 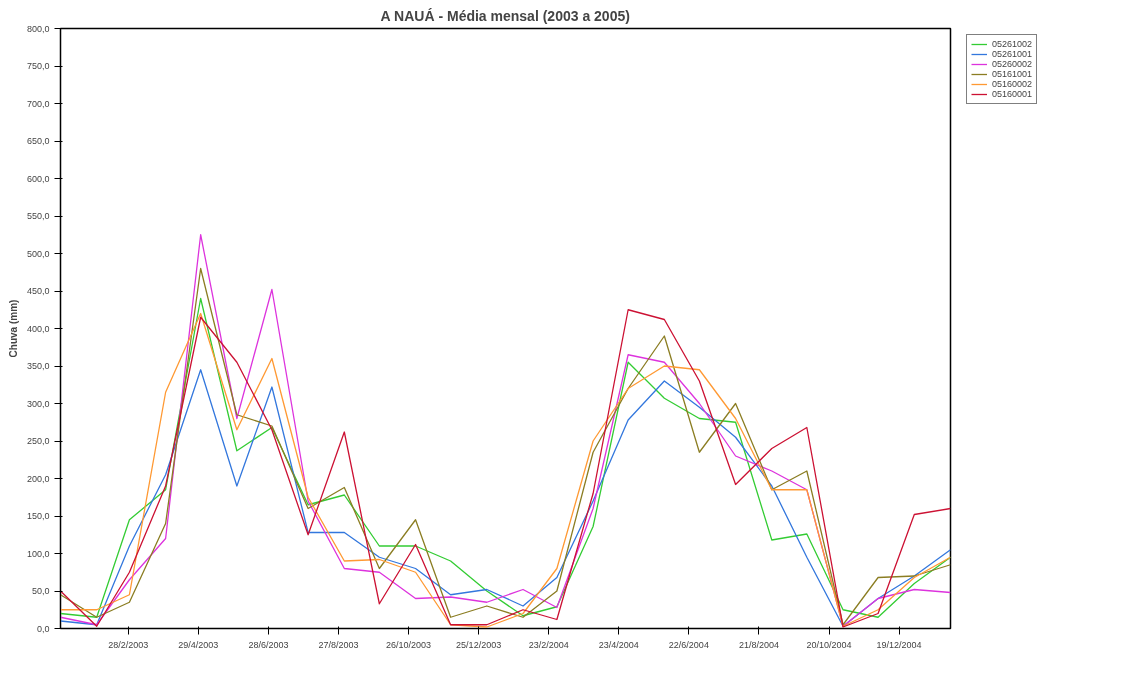 What do you see at coordinates (505, 15) in the screenshot?
I see `chart-title: A NAUÁ - Média mensal (2003 a 2005)` at bounding box center [505, 15].